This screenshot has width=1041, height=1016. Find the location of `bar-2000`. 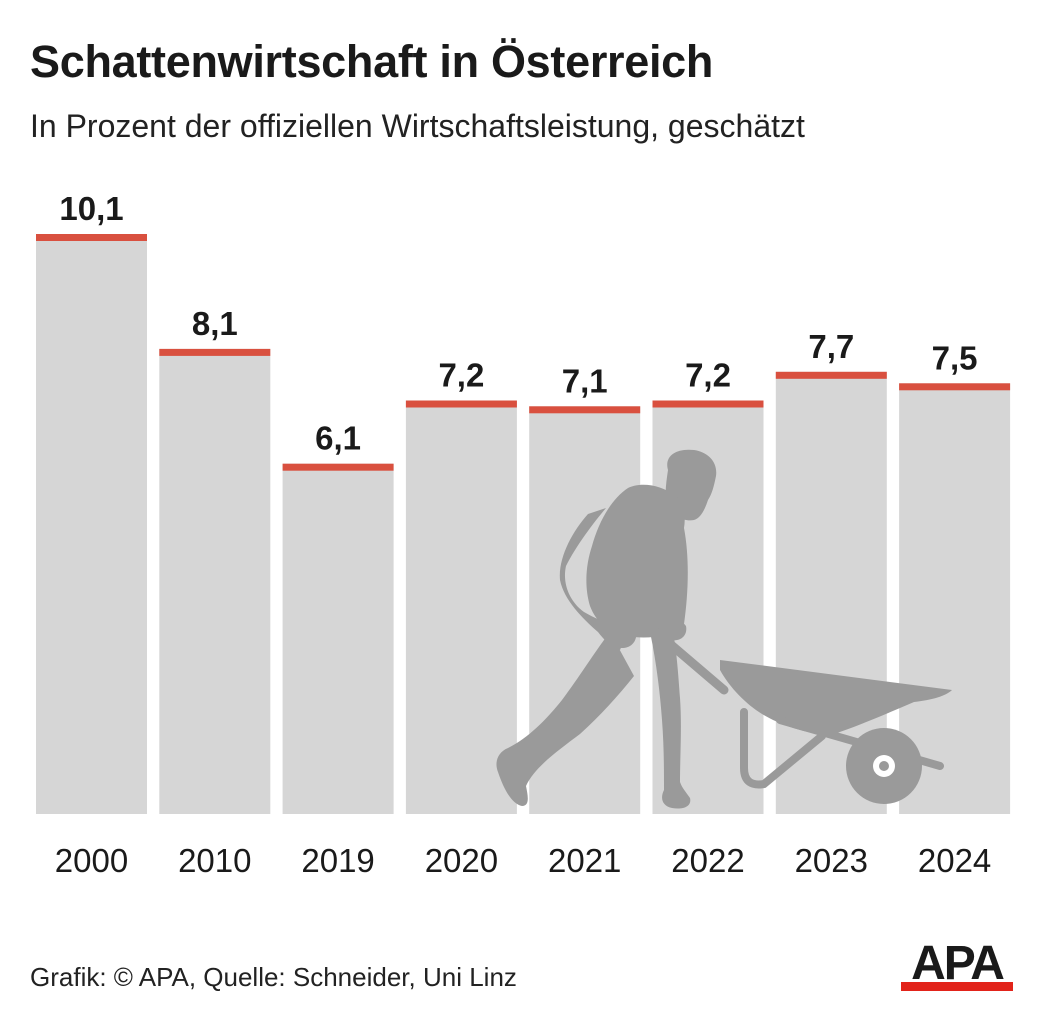

bar-2000 is located at coordinates (91, 524).